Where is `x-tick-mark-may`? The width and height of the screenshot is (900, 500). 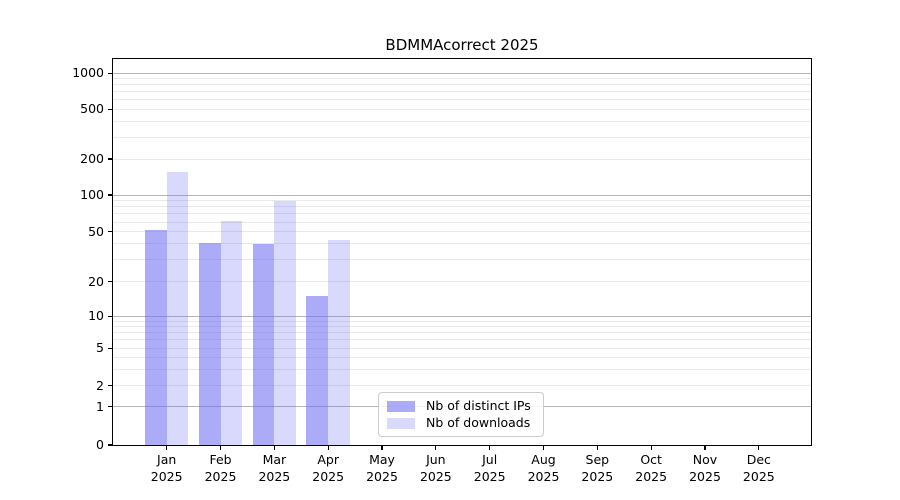
x-tick-mark-may is located at coordinates (382, 448).